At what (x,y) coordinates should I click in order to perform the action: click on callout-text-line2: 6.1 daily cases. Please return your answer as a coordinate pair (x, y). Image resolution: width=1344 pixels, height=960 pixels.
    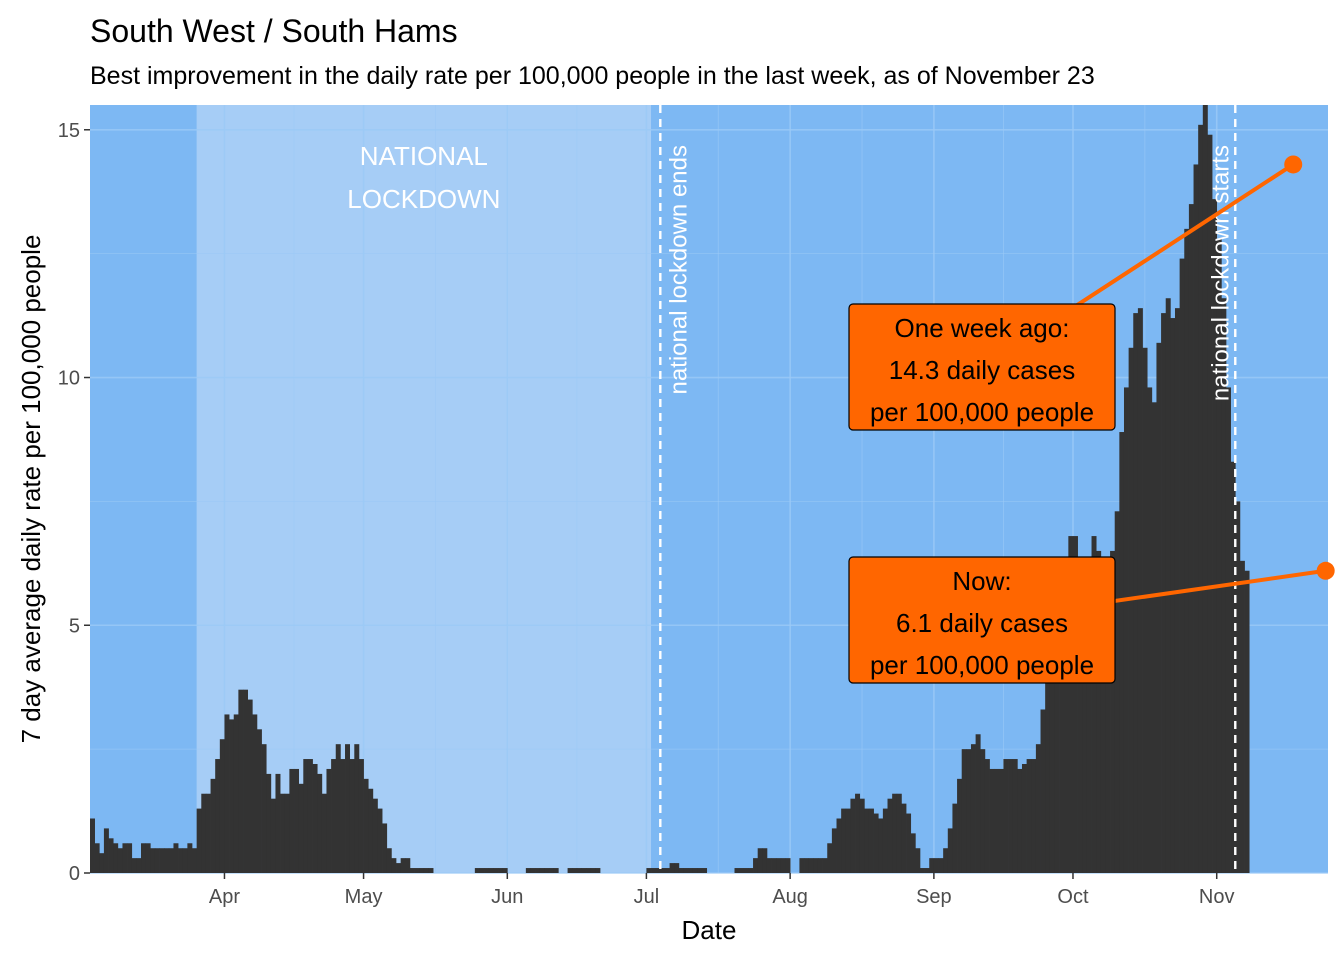
    Looking at the image, I should click on (982, 623).